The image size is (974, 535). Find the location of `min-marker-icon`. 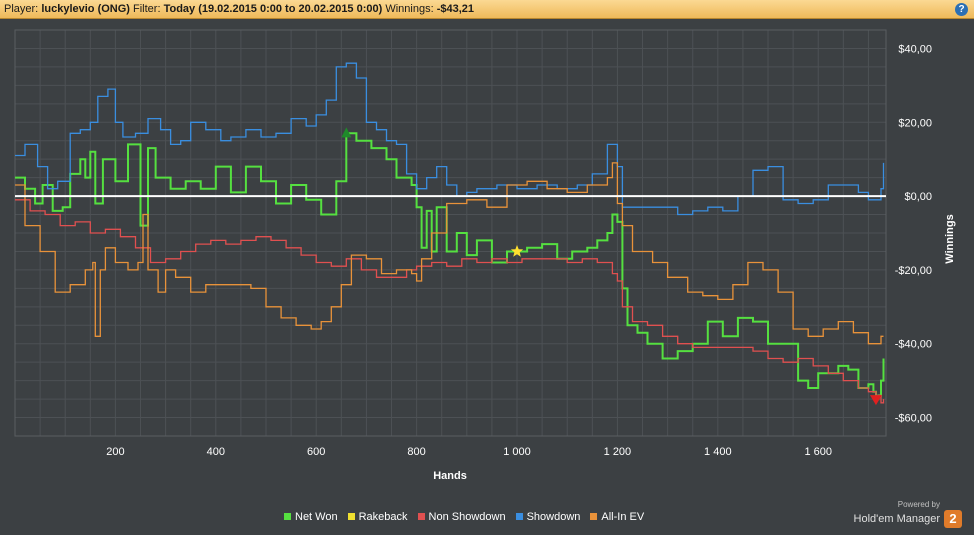

min-marker-icon is located at coordinates (875, 400).